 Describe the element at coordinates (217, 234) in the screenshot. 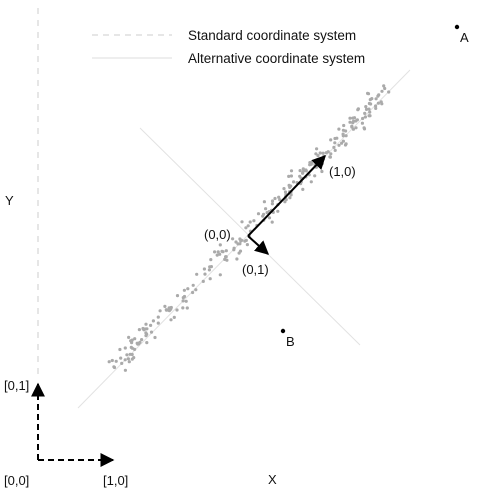

I see `alternative-origin-label: (0,0)` at that location.